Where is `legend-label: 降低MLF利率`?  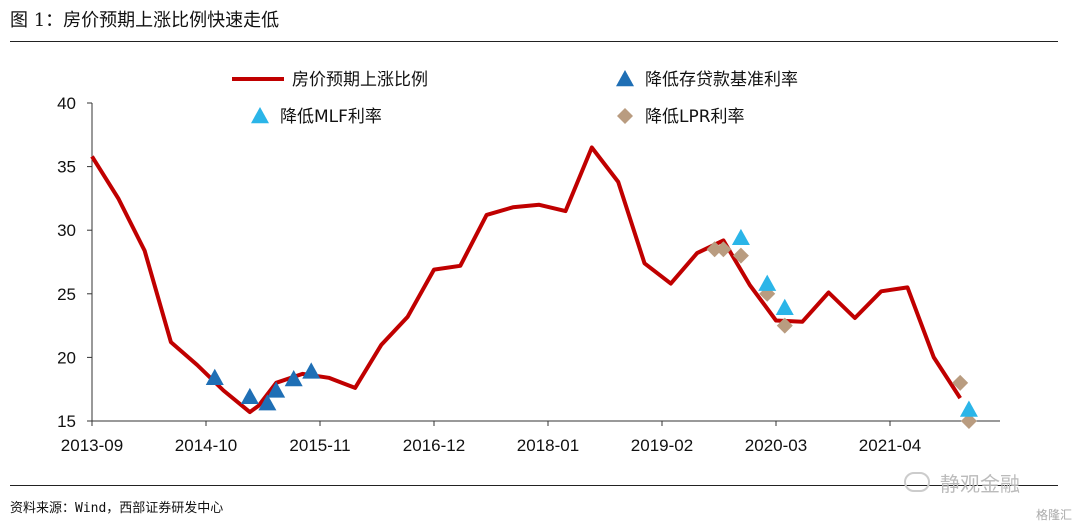
legend-label: 降低MLF利率 is located at coordinates (331, 117).